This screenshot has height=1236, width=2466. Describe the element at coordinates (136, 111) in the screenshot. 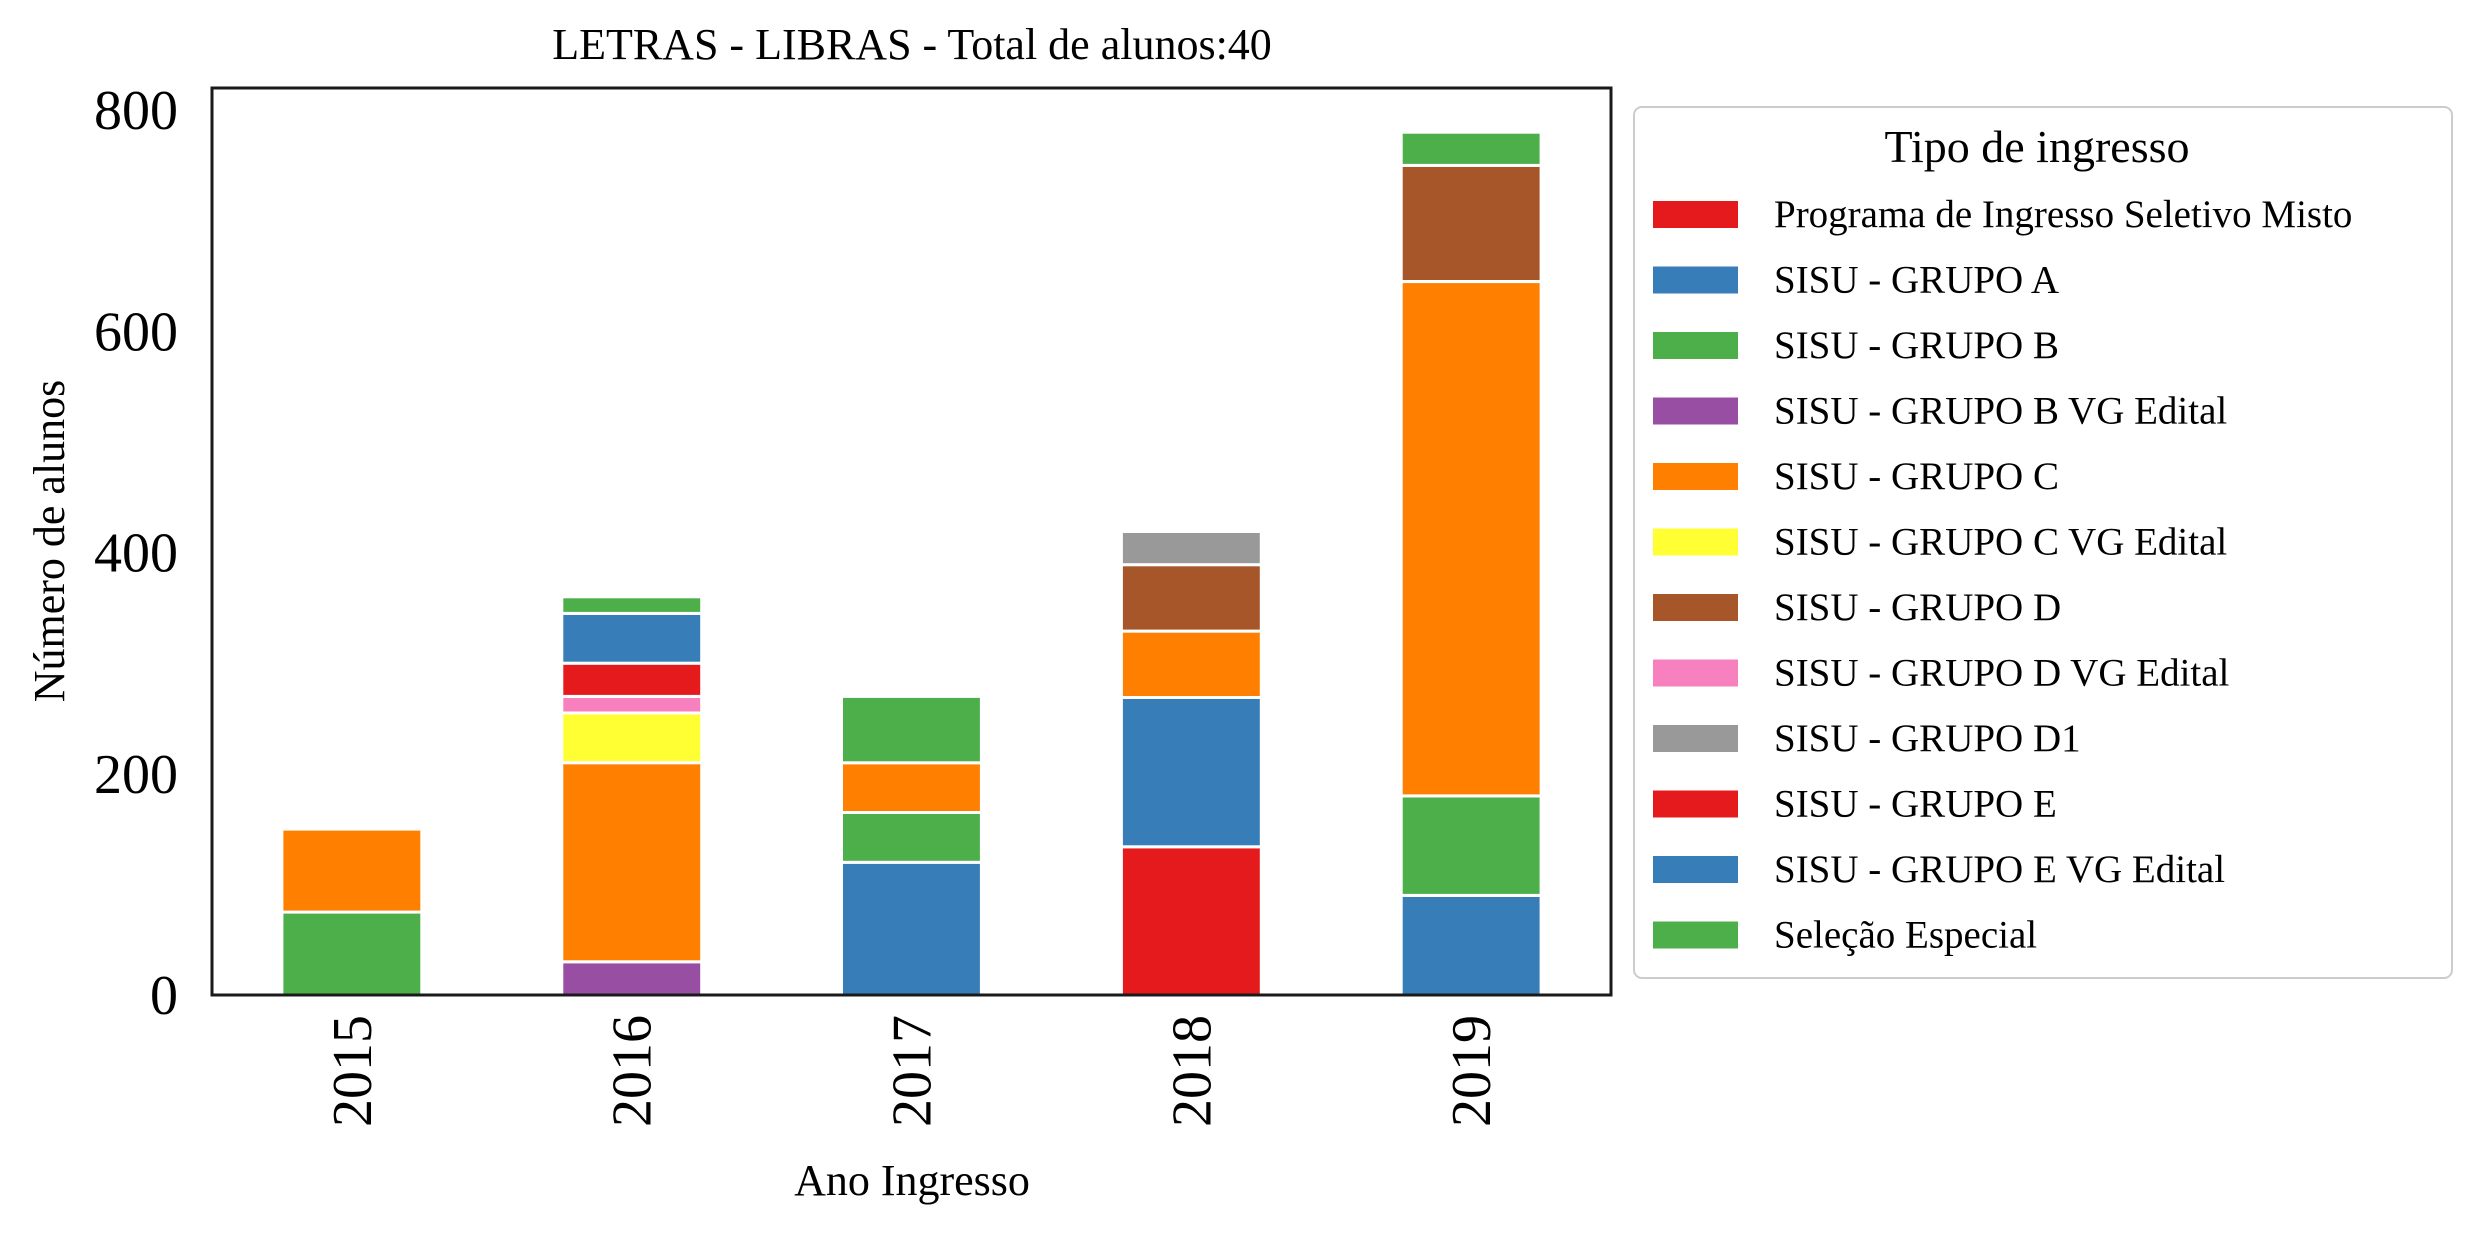

I see `y-tick-label: 800` at that location.